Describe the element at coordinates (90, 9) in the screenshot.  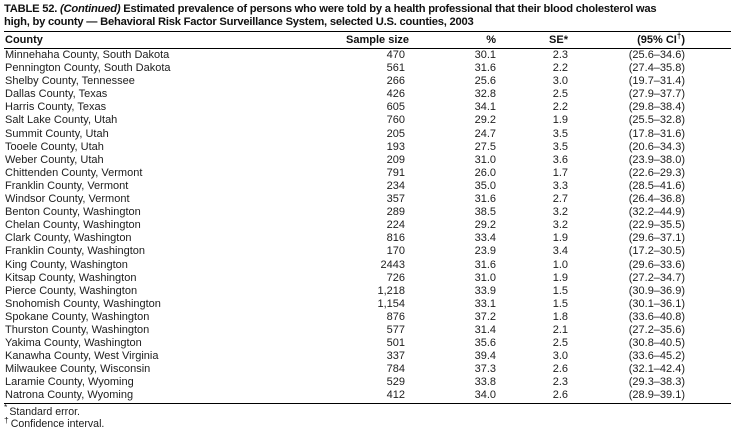
I see `continued-label: (Continued)` at that location.